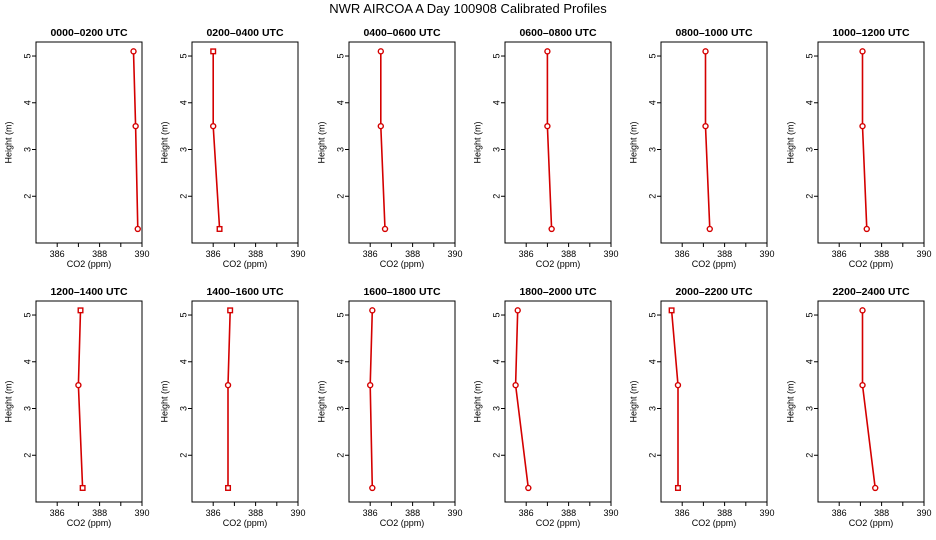  Describe the element at coordinates (88, 33) in the screenshot. I see `panel-title: 0000–0200 UTC` at that location.